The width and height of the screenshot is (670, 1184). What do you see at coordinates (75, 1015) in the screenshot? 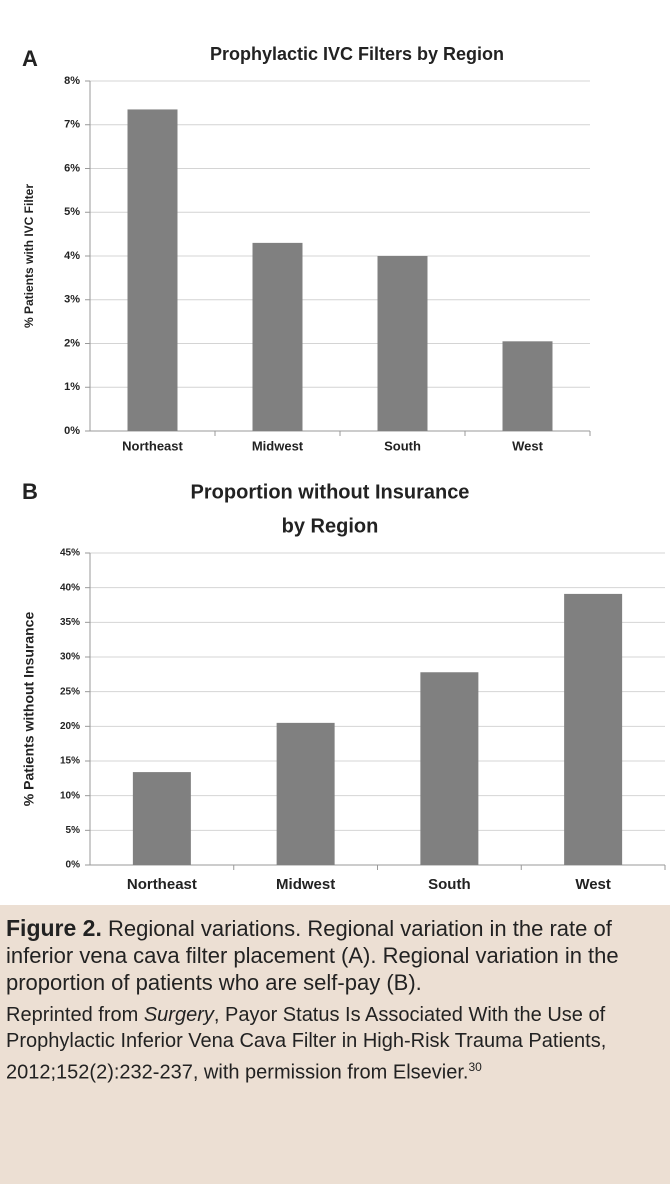
I see `credit-text: Reprinted from` at bounding box center [75, 1015].